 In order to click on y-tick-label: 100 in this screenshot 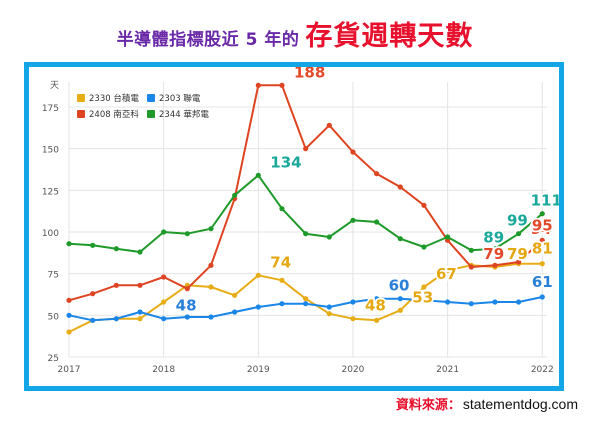, I will do `click(50, 234)`.